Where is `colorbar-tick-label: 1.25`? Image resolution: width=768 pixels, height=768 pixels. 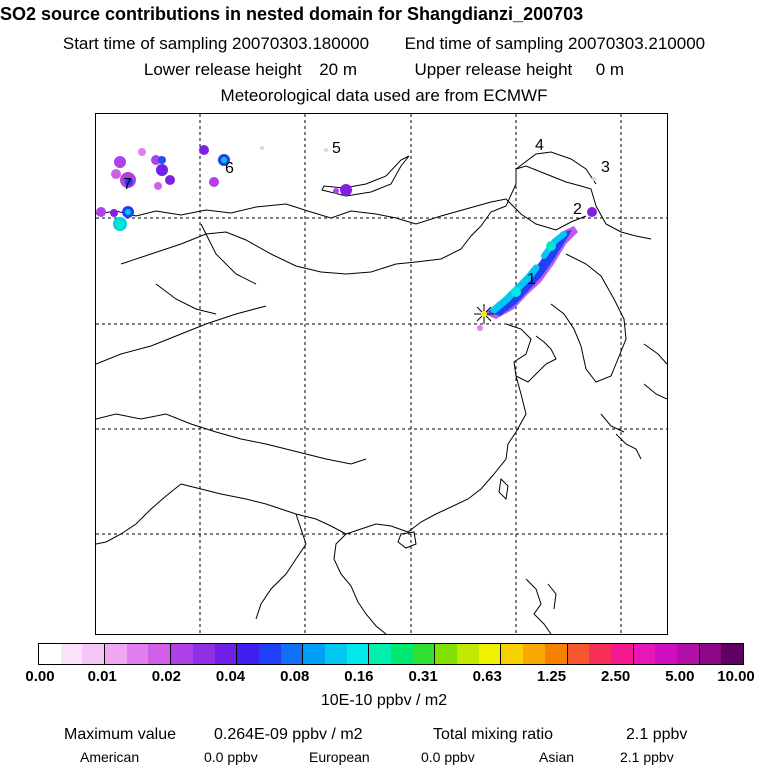
colorbar-tick-label: 1.25 is located at coordinates (551, 676).